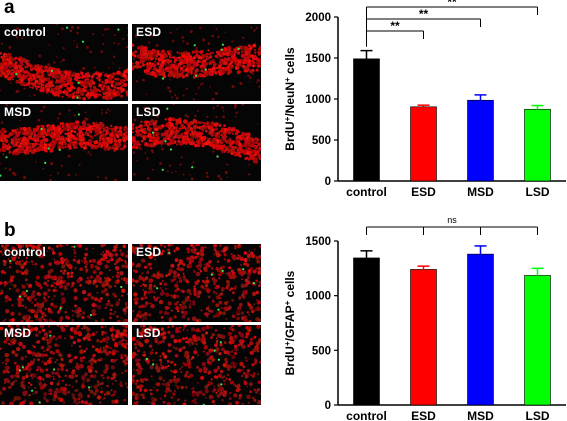 This screenshot has height=421, width=567. I want to click on micrograph-b-esd: ESD, so click(196, 283).